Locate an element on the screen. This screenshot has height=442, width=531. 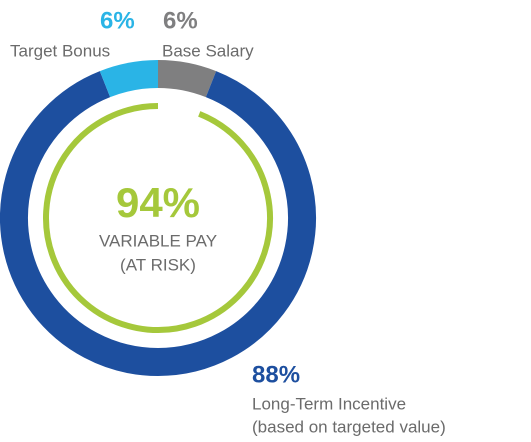
value-label: 88% is located at coordinates (276, 374).